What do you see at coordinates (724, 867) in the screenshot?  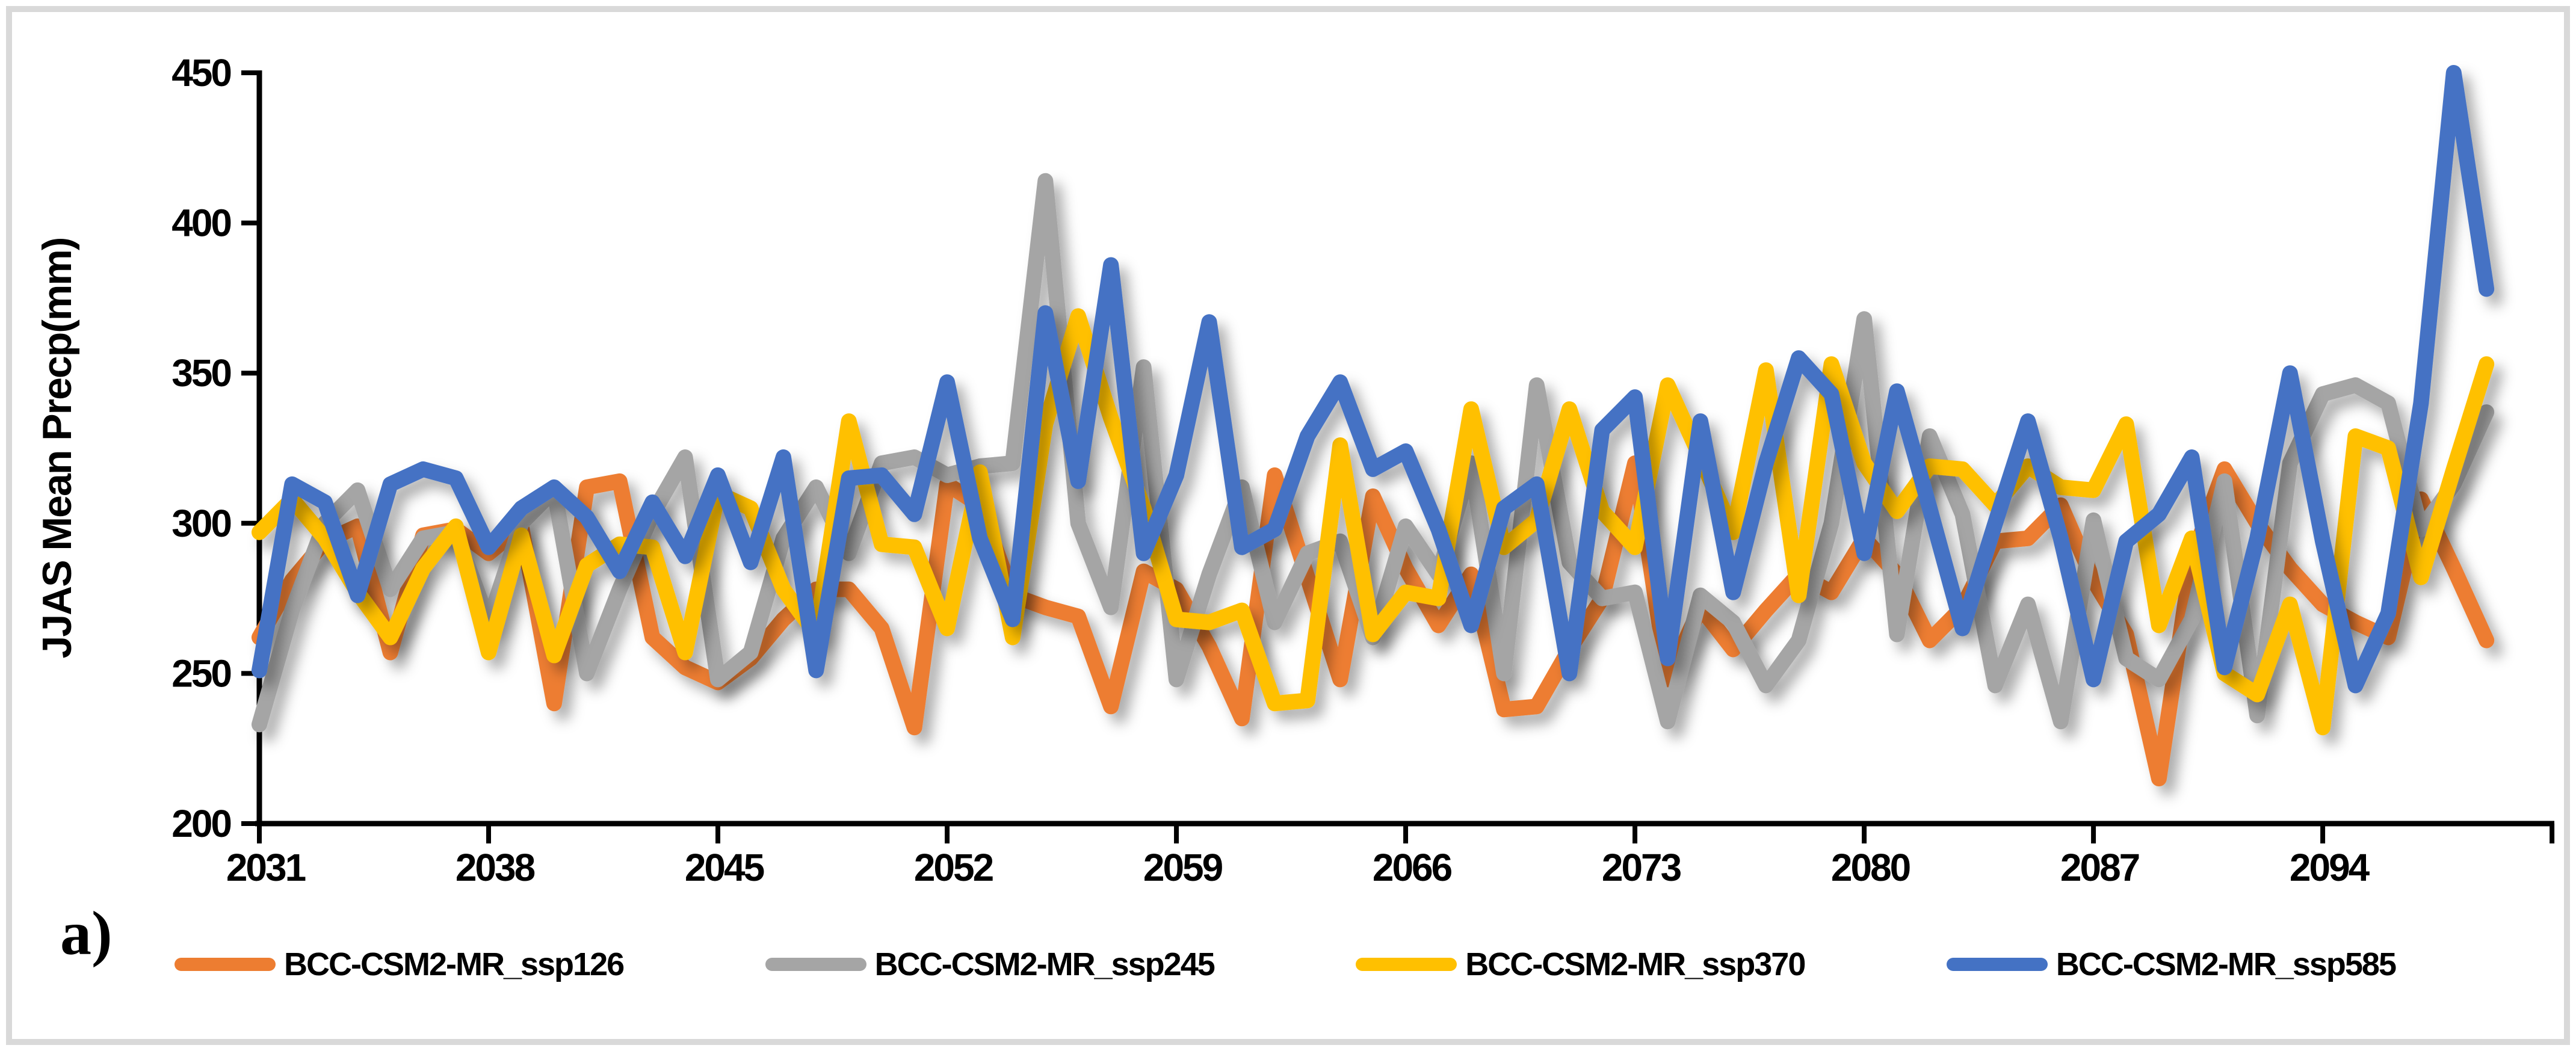 I see `x-tick-label: 2045` at bounding box center [724, 867].